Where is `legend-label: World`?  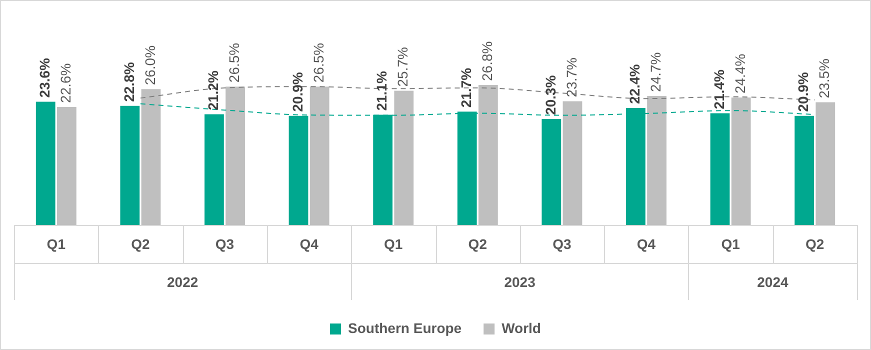 legend-label: World is located at coordinates (521, 328).